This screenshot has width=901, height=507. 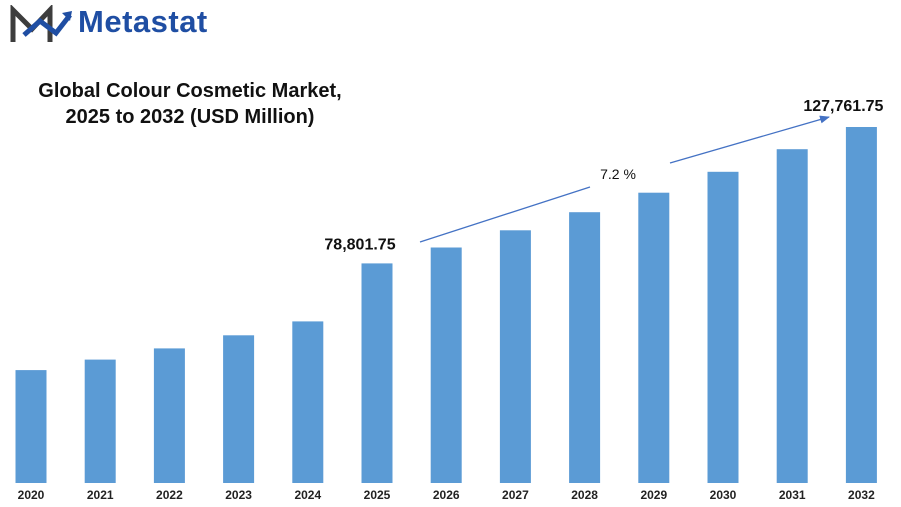 I want to click on metastat-logo-icon, so click(x=41, y=23).